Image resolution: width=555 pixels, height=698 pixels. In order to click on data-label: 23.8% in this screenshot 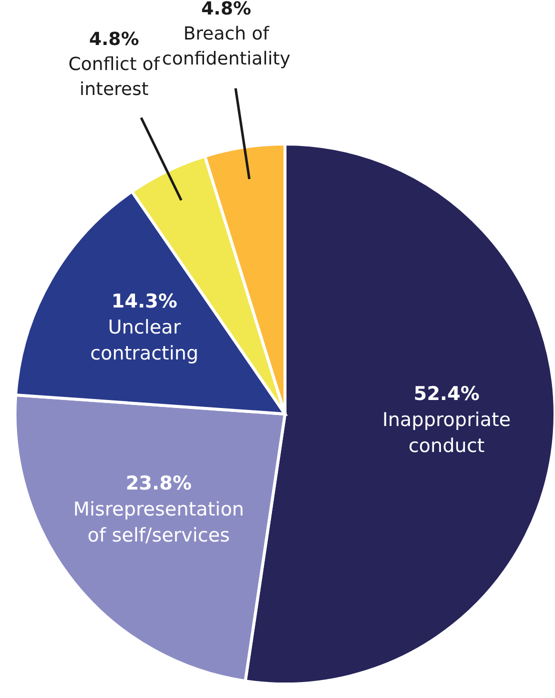, I will do `click(159, 483)`.